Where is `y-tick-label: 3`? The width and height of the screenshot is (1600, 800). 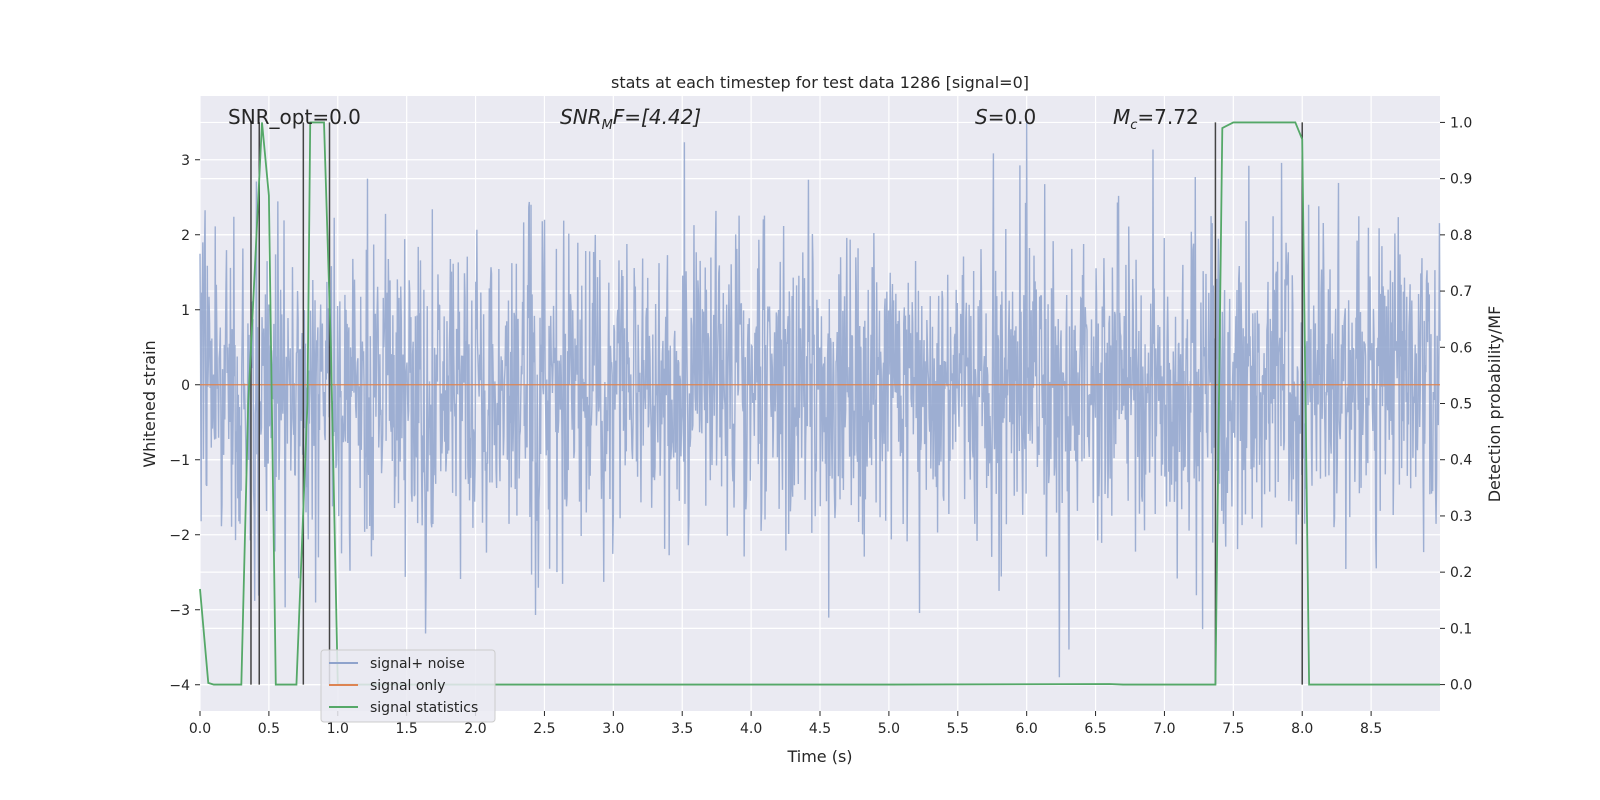
y-tick-label: 3 is located at coordinates (185, 161).